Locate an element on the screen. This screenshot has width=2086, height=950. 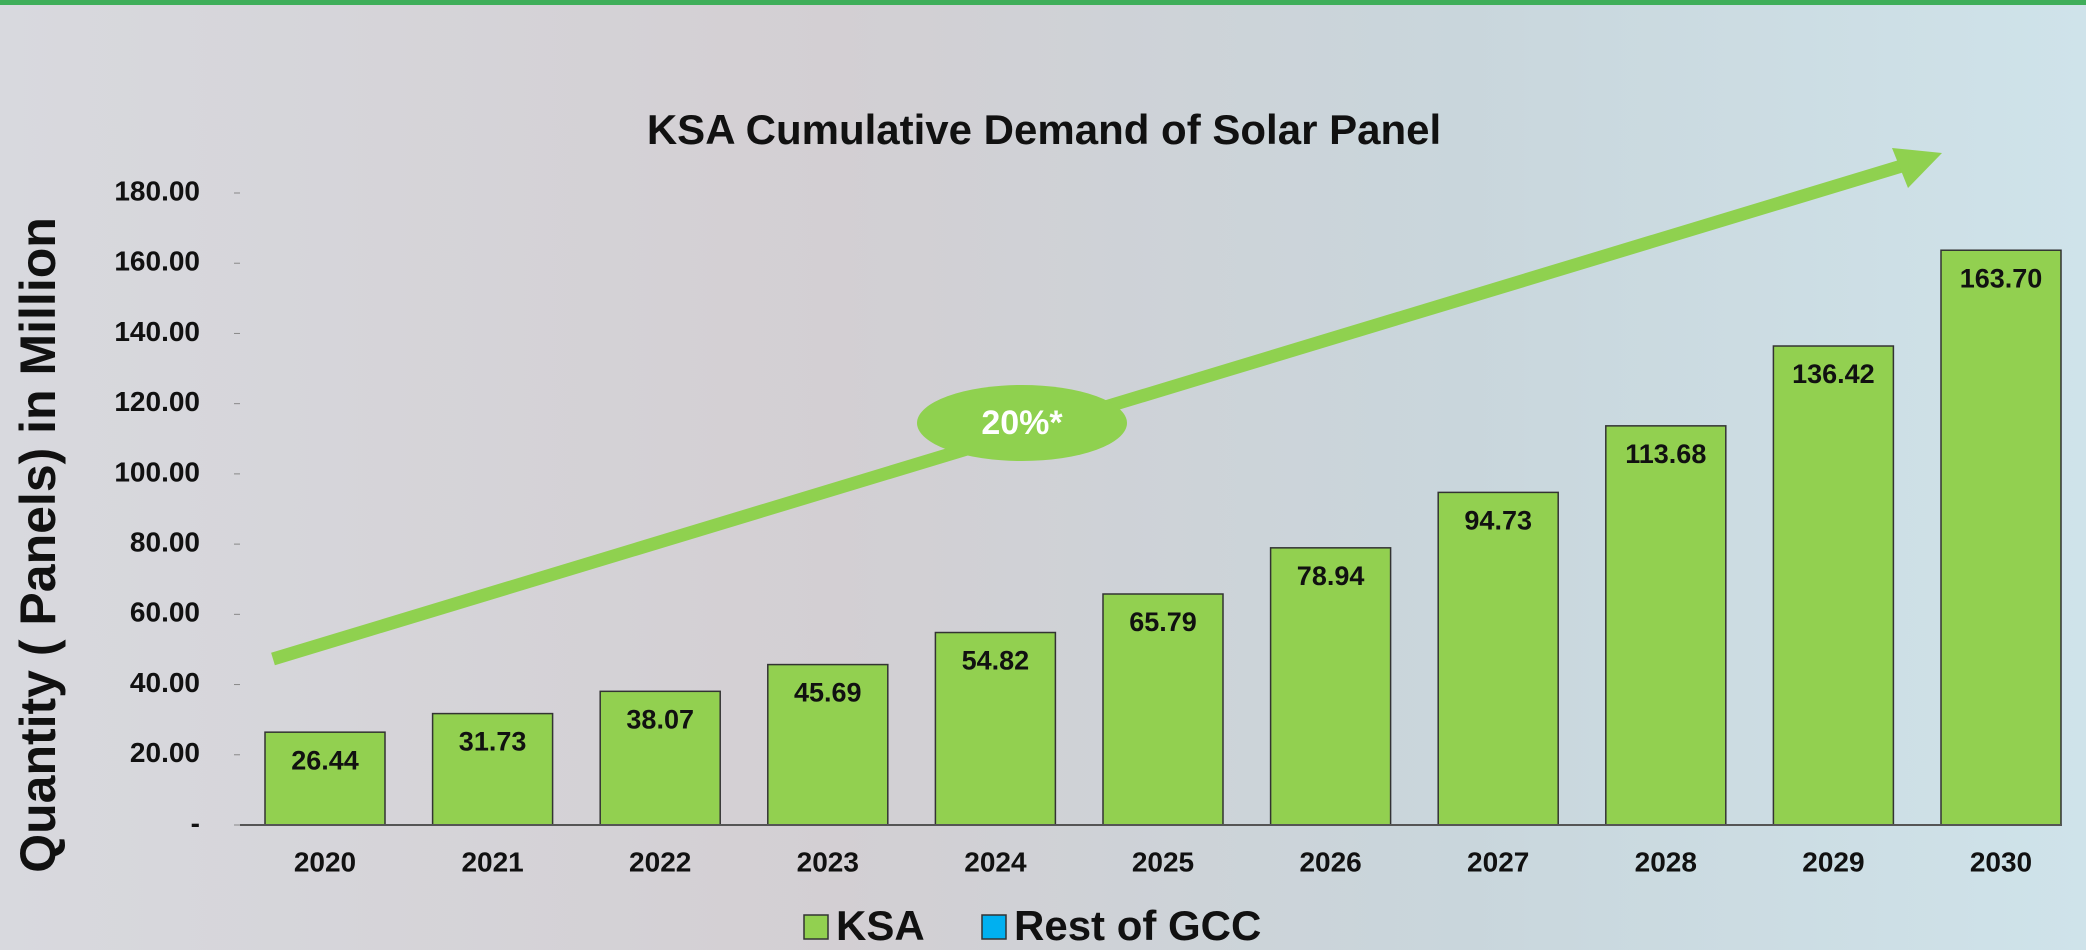
legend-label: KSA is located at coordinates (880, 925).